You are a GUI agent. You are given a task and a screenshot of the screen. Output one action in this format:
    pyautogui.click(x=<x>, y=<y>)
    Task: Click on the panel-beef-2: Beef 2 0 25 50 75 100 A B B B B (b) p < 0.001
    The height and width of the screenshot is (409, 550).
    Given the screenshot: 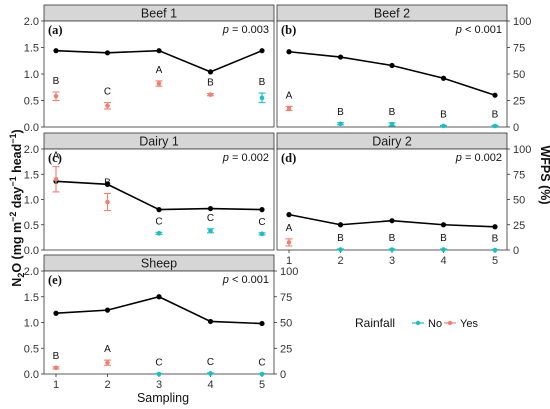 What is the action you would take?
    pyautogui.click(x=403, y=69)
    